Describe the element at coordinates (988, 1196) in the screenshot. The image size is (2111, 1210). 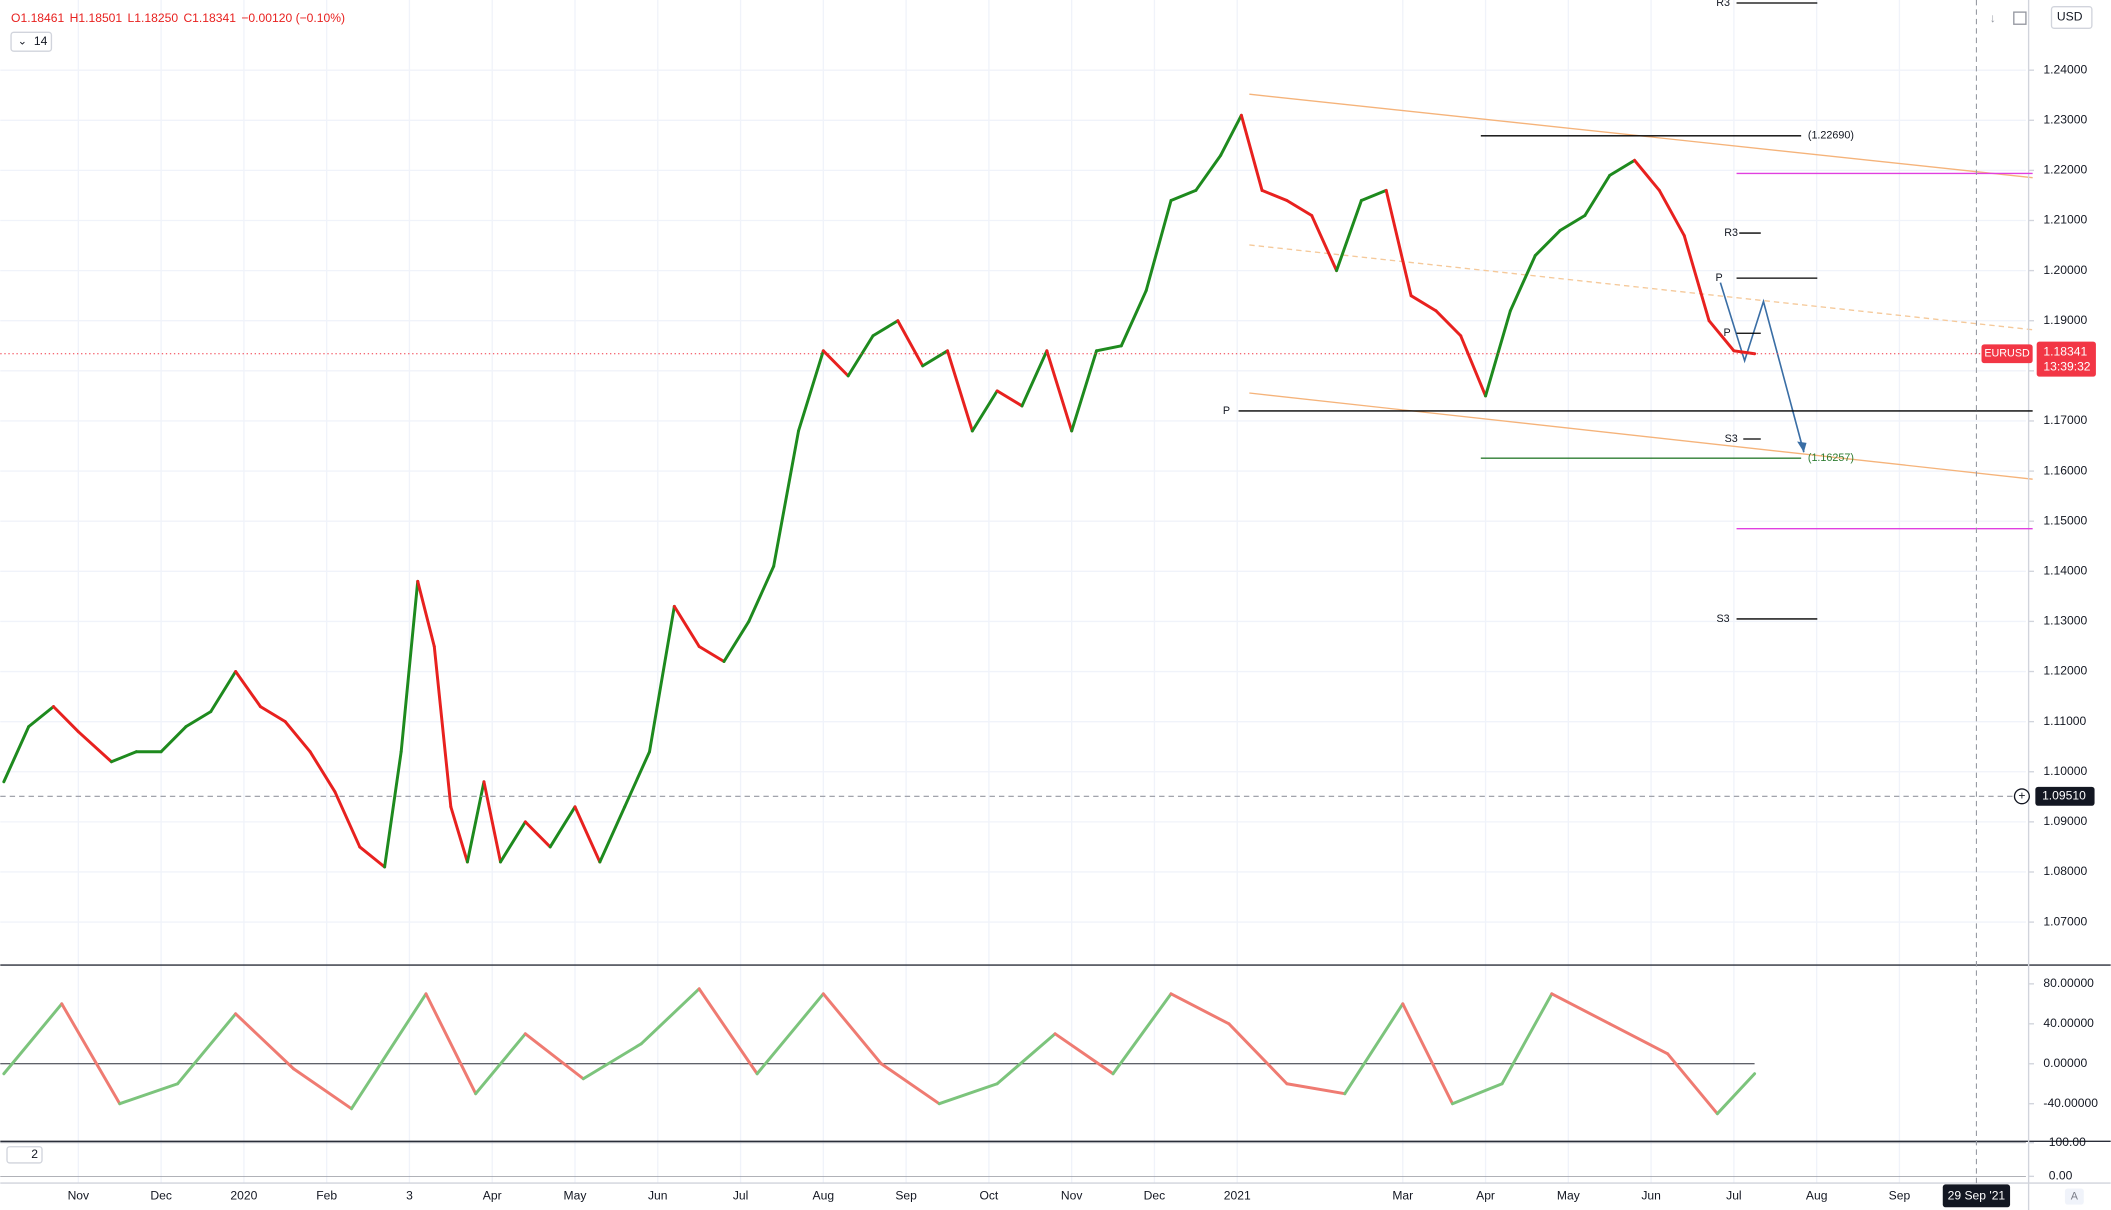
I see `x-tick-label: Oct` at that location.